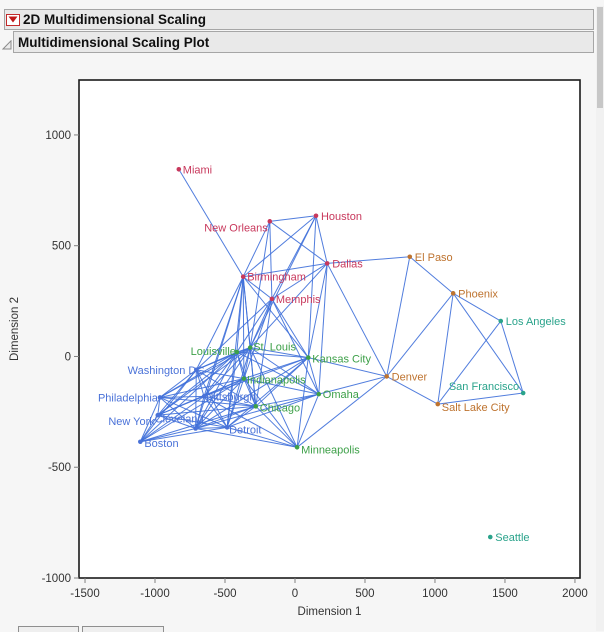 The height and width of the screenshot is (632, 604). I want to click on x-tick-label: 2000, so click(575, 594).